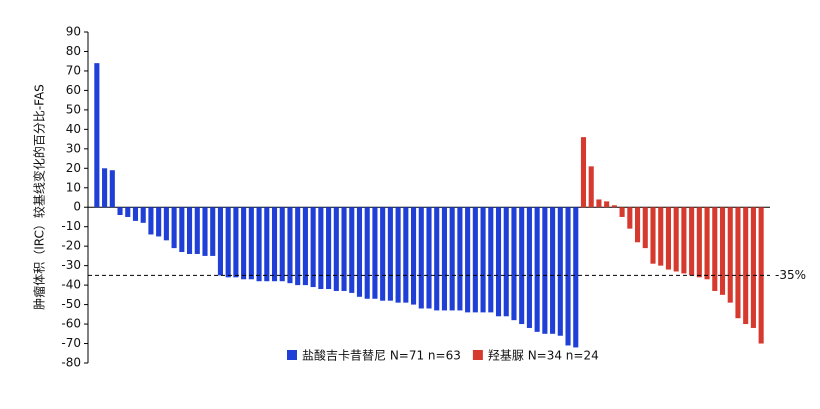 This screenshot has width=820, height=409. Describe the element at coordinates (73, 32) in the screenshot. I see `y-tick-label: 90` at that location.